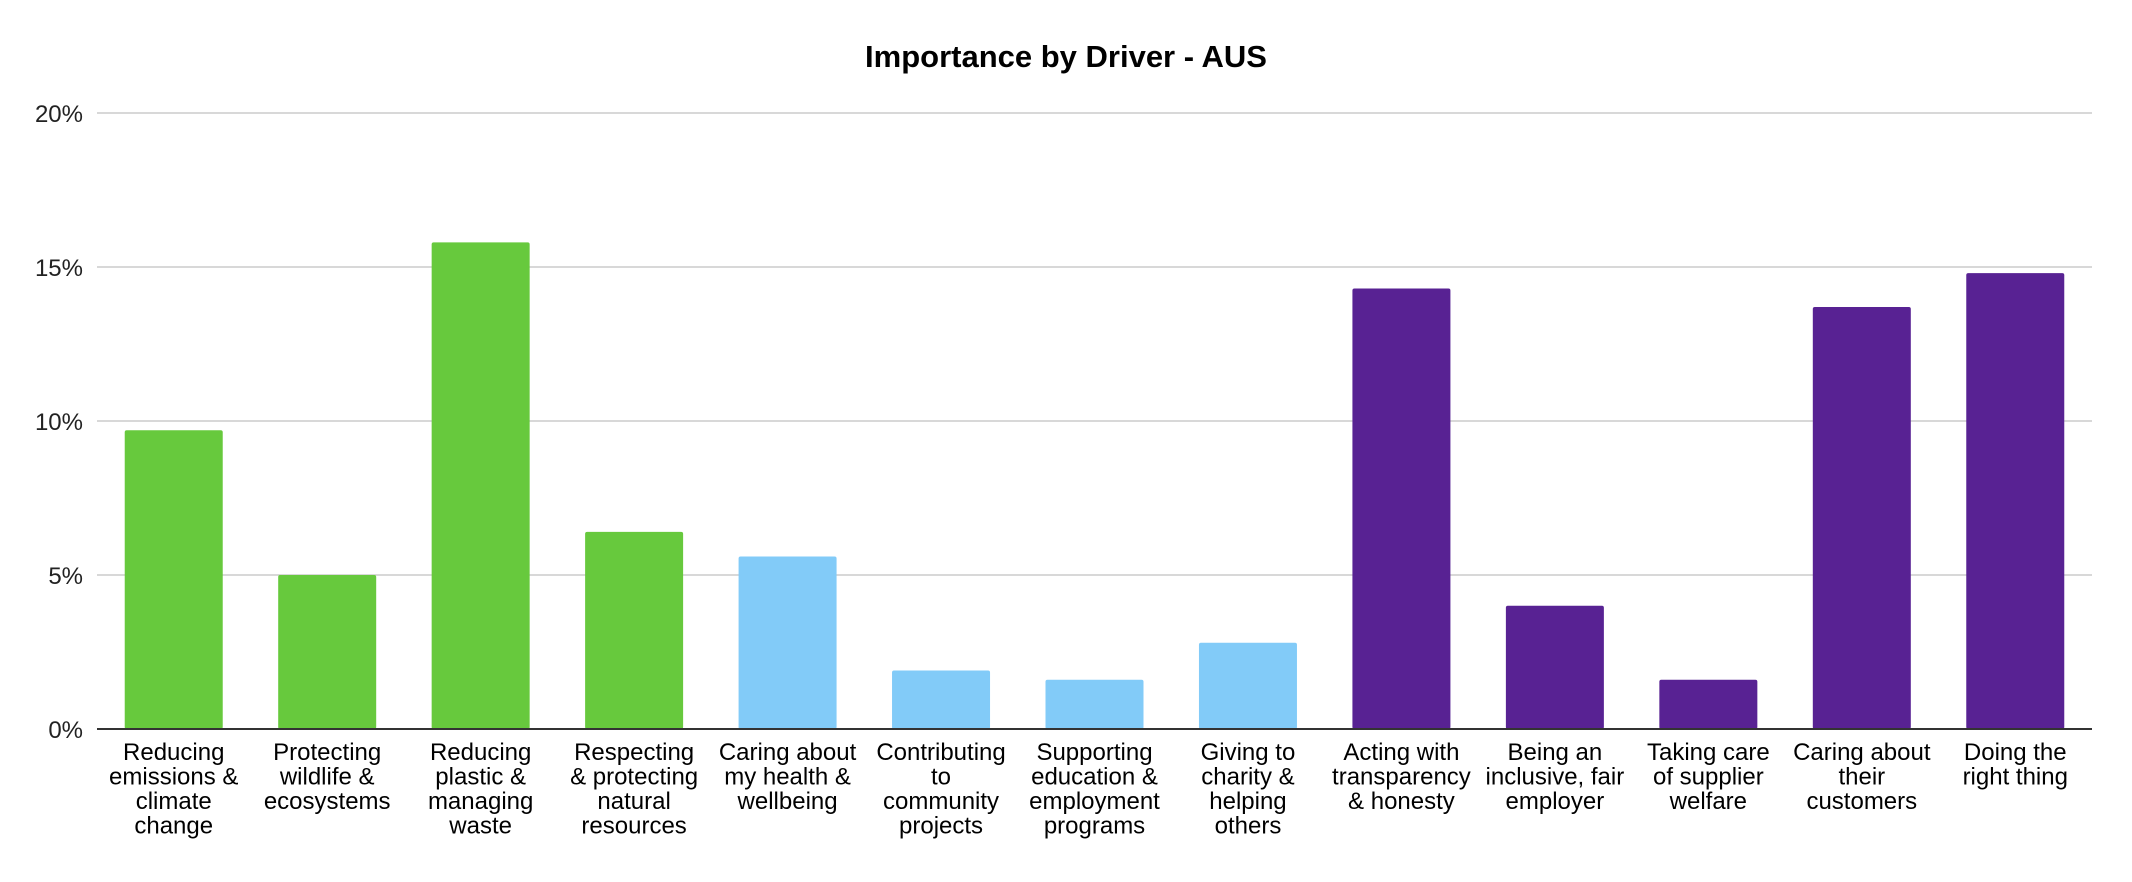 The image size is (2132, 882). I want to click on y-tick-label: 10%, so click(59, 422).